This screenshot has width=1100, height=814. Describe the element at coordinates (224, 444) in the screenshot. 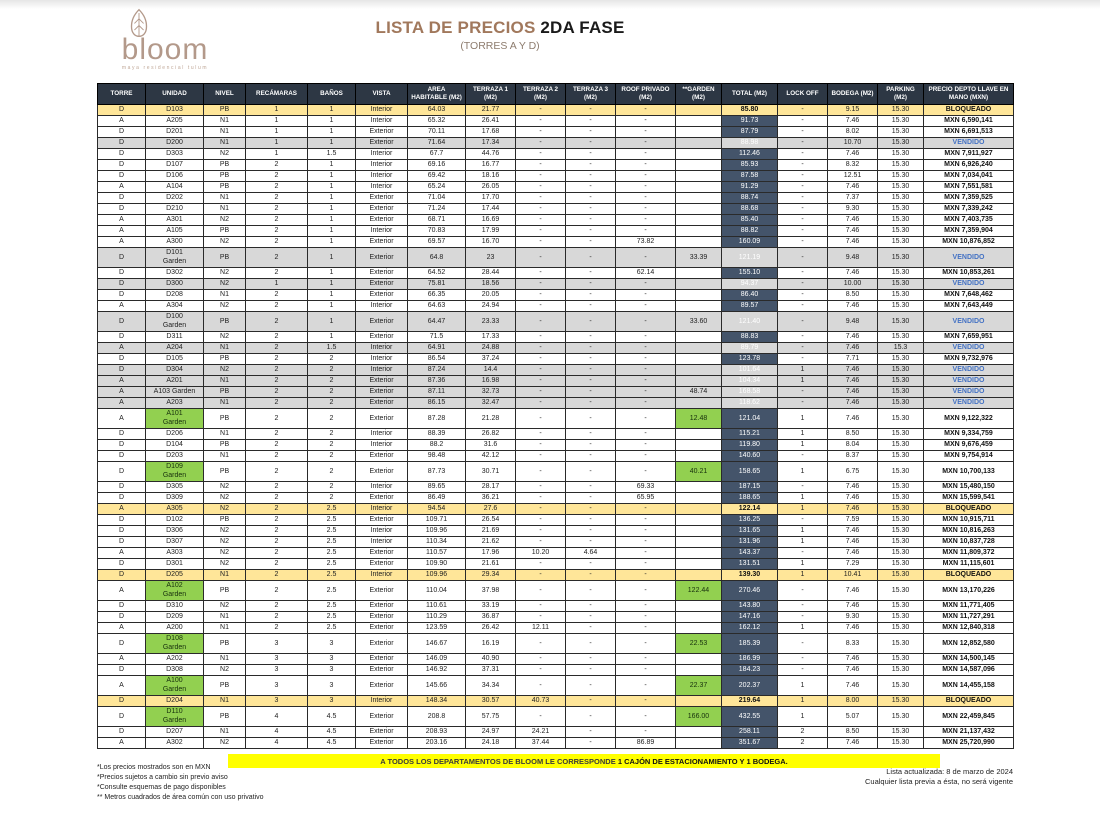

I see `cell-nivel: PB` at that location.